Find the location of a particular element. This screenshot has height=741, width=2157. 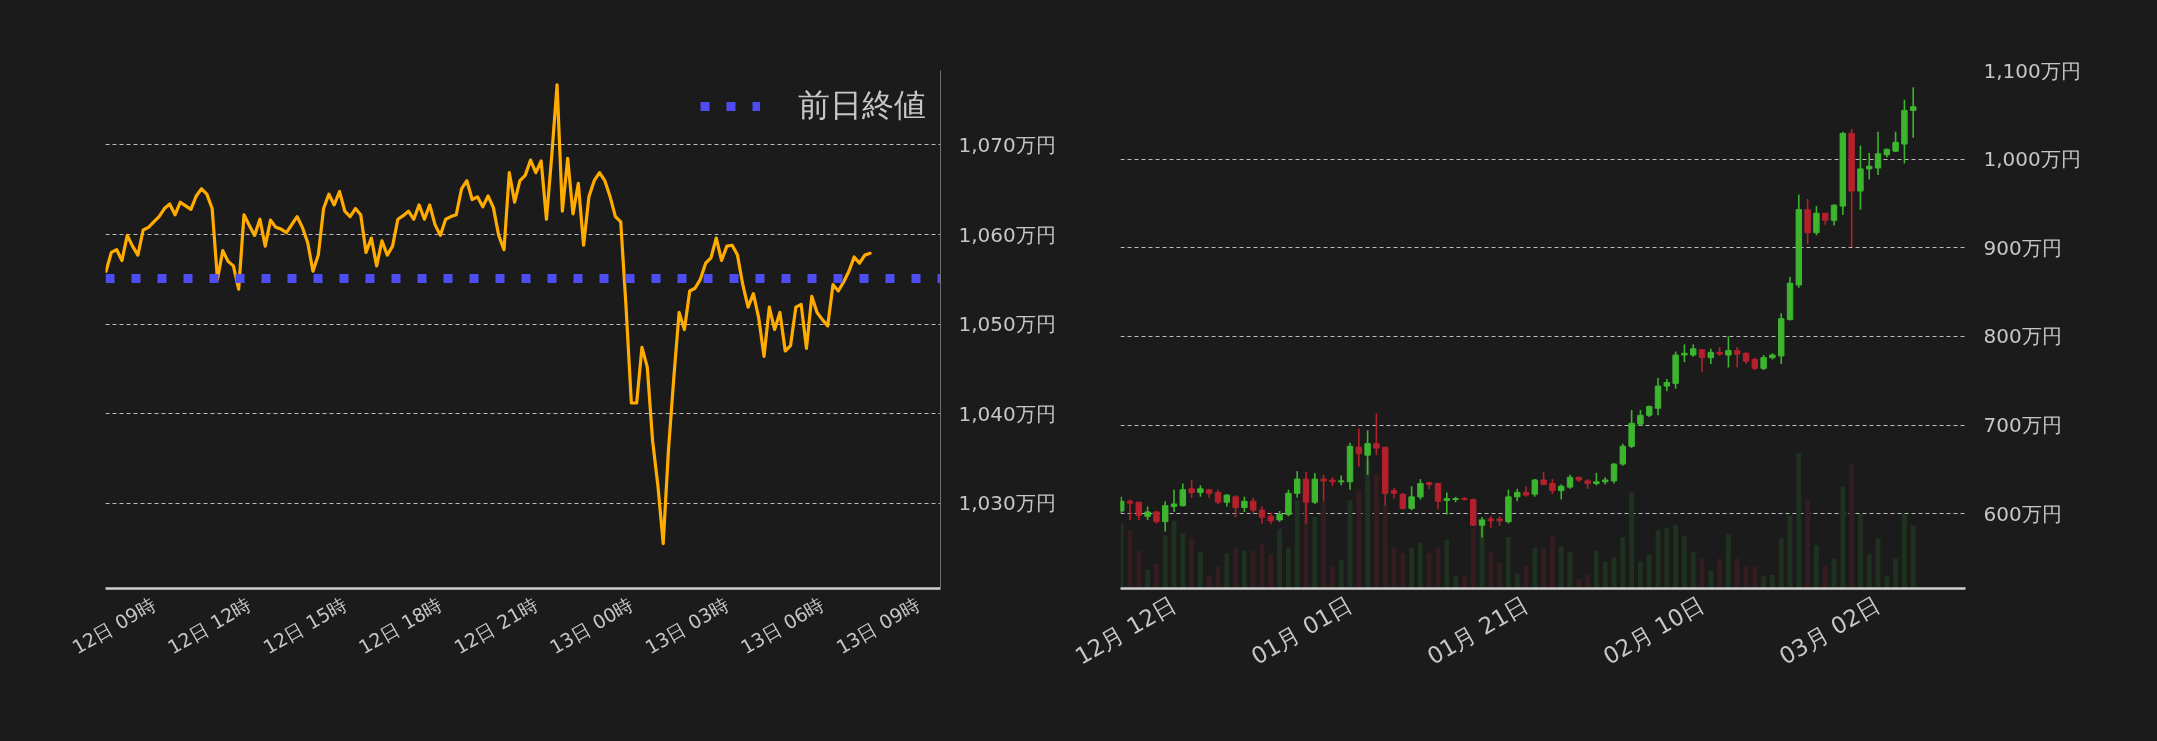

x-tick-label: 12日 09時 is located at coordinates (114, 625).